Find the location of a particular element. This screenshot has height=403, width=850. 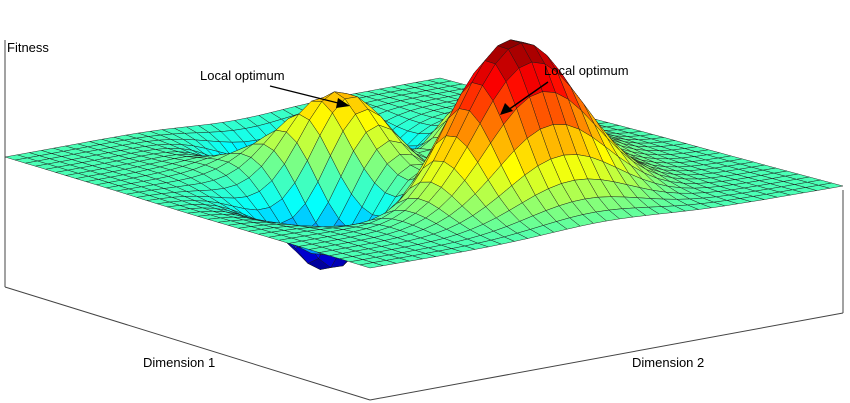

z-axis-label: Fitness is located at coordinates (28, 47).